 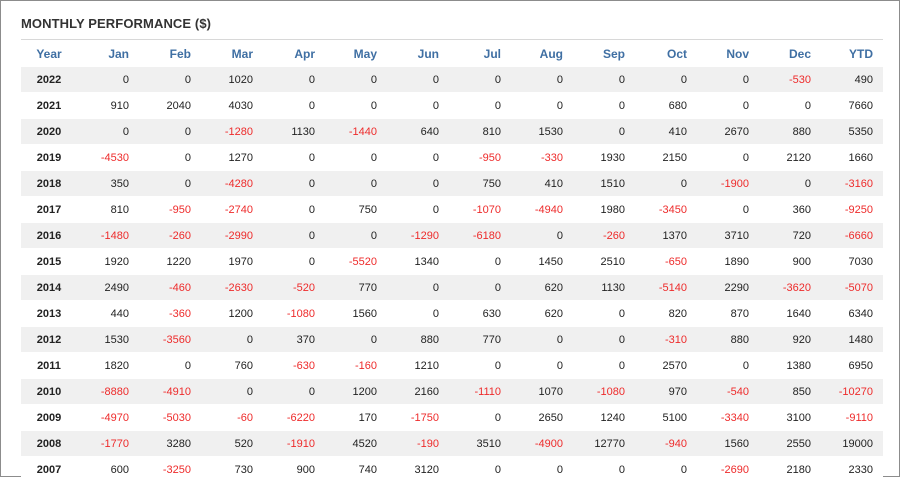 I want to click on value-cell: 2330, so click(x=852, y=469).